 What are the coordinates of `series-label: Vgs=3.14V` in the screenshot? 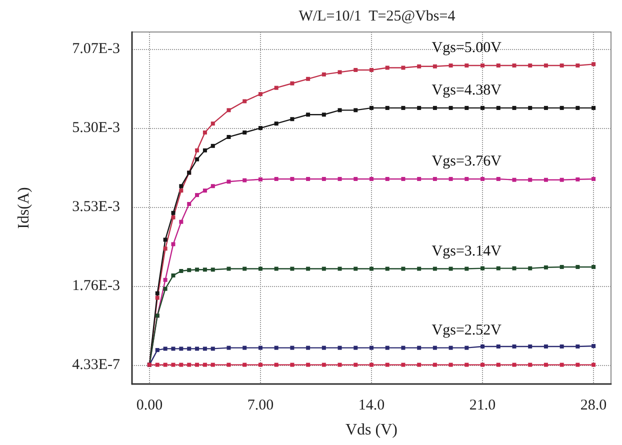 It's located at (467, 251).